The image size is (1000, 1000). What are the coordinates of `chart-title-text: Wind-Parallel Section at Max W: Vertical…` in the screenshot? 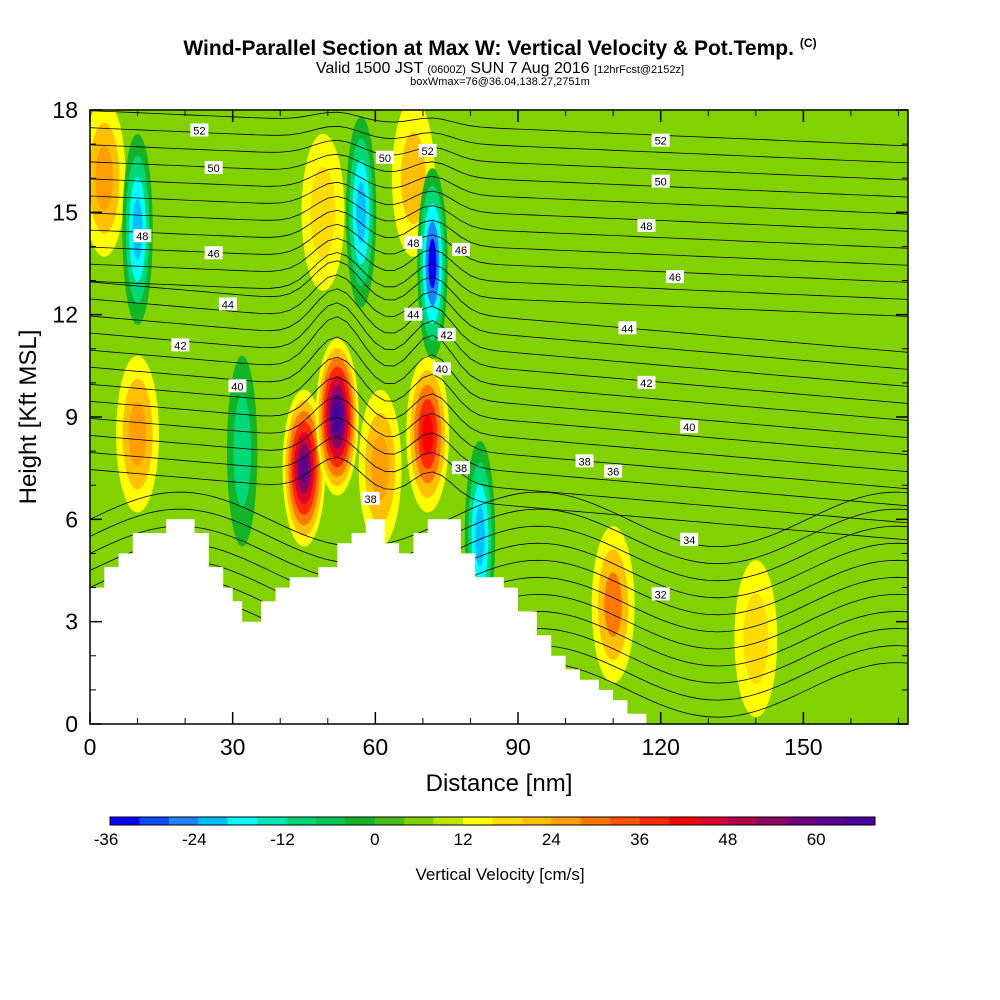 It's located at (488, 48).